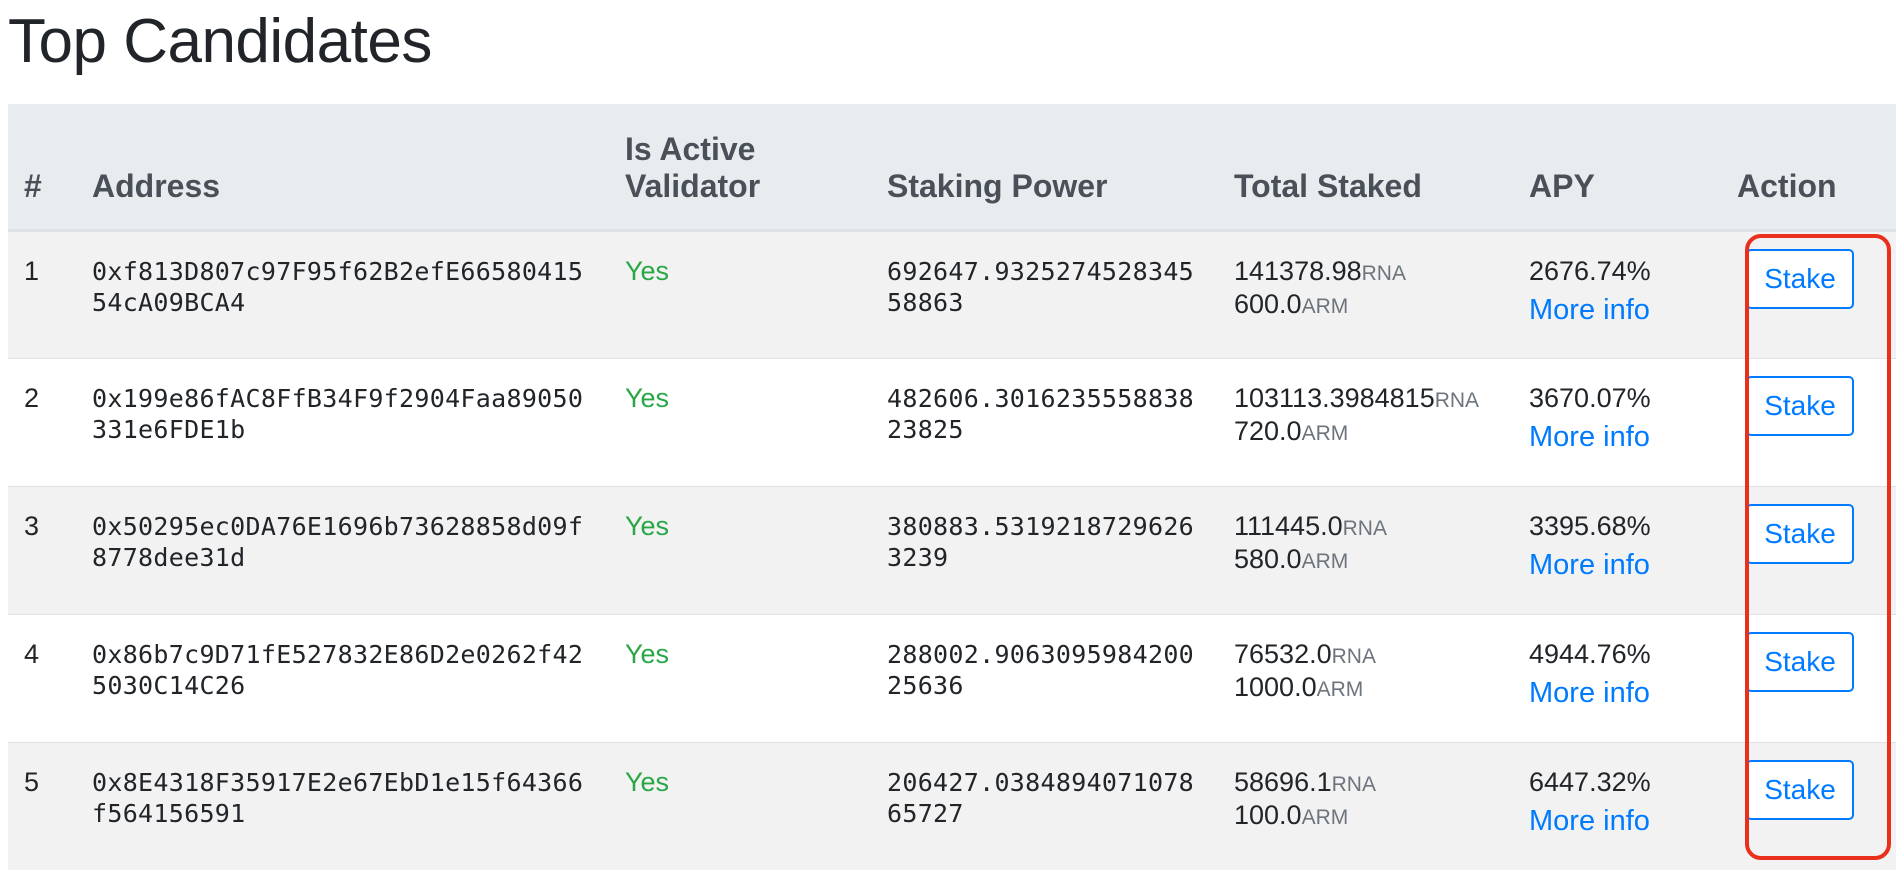  I want to click on row-index: 3, so click(42, 550).